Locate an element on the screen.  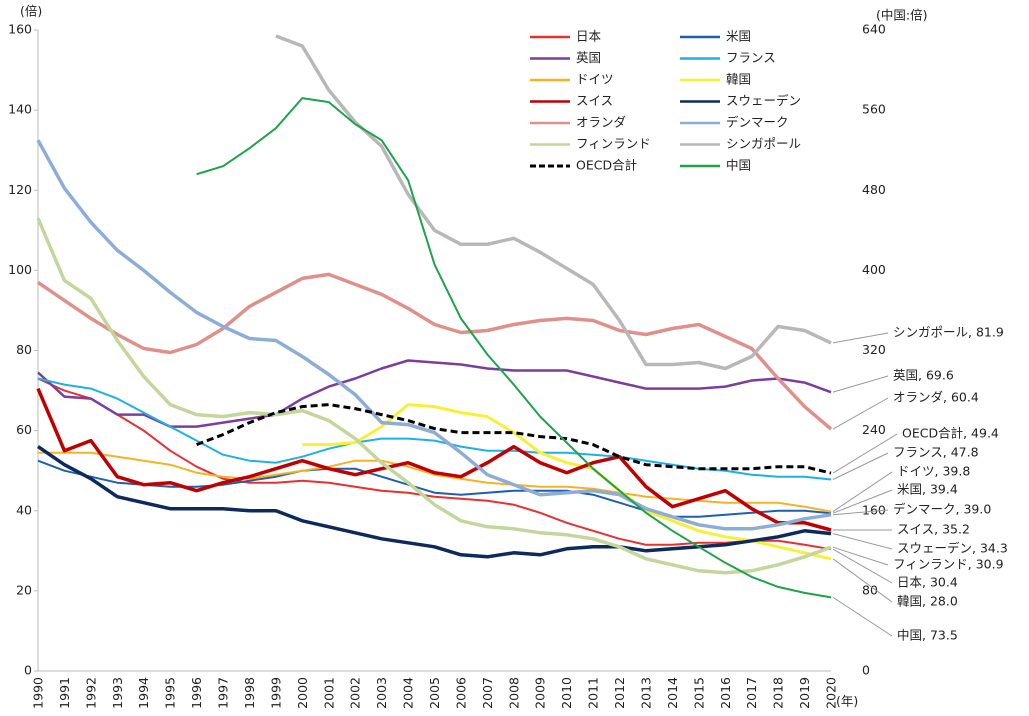
x-tick-label: 1995 is located at coordinates (170, 693).